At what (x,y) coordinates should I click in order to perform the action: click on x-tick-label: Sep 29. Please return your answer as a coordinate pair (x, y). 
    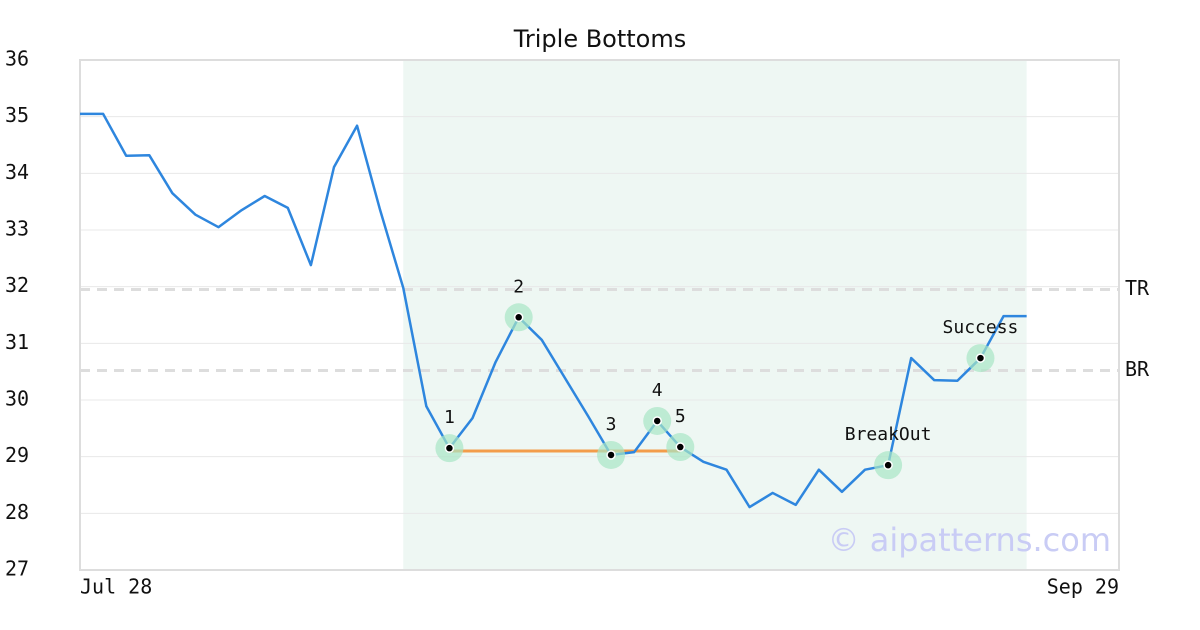
    Looking at the image, I should click on (1083, 587).